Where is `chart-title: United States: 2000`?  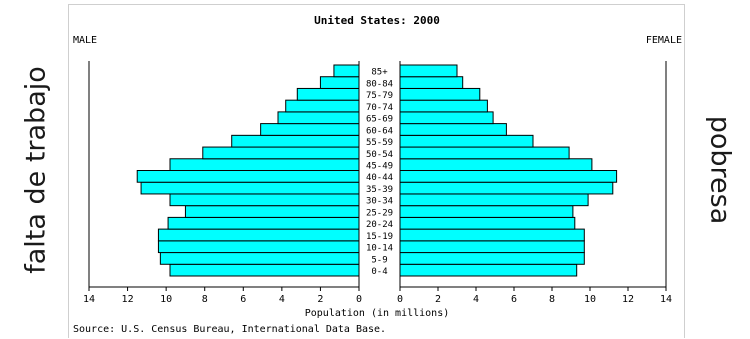
chart-title: United States: 2000 is located at coordinates (377, 20).